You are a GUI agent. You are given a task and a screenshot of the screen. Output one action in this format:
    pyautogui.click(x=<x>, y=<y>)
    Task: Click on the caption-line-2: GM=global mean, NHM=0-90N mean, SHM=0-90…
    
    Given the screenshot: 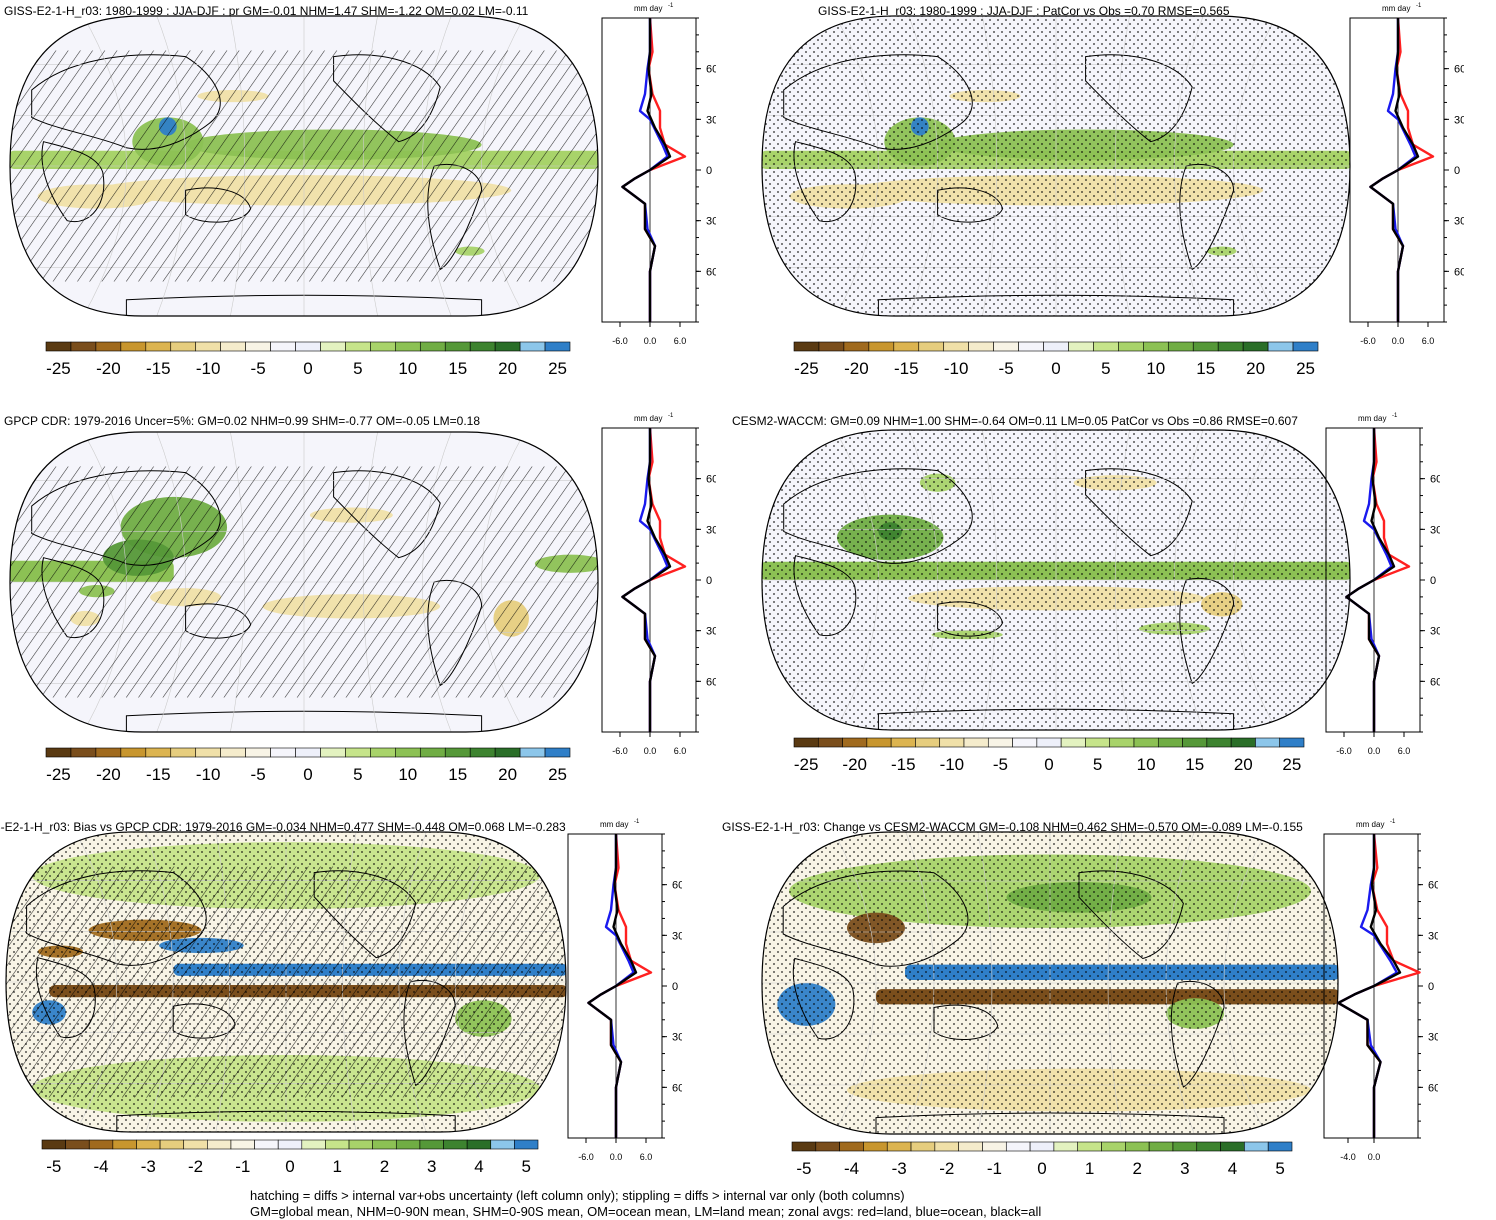 What is the action you would take?
    pyautogui.click(x=646, y=1211)
    